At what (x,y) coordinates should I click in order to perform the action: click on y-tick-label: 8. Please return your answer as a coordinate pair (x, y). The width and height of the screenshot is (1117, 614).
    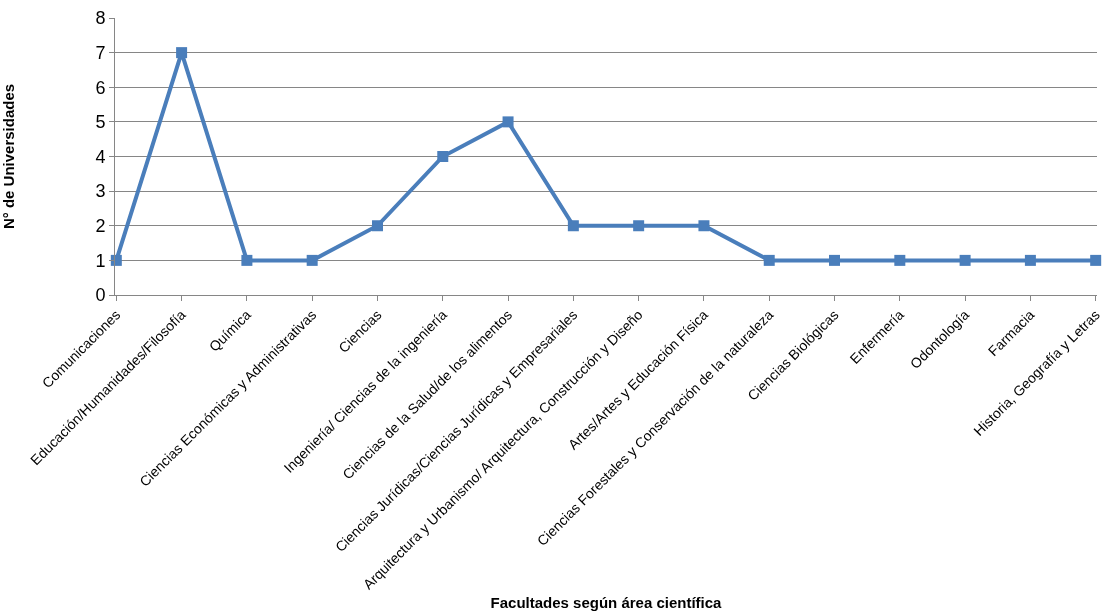
    Looking at the image, I should click on (100, 18).